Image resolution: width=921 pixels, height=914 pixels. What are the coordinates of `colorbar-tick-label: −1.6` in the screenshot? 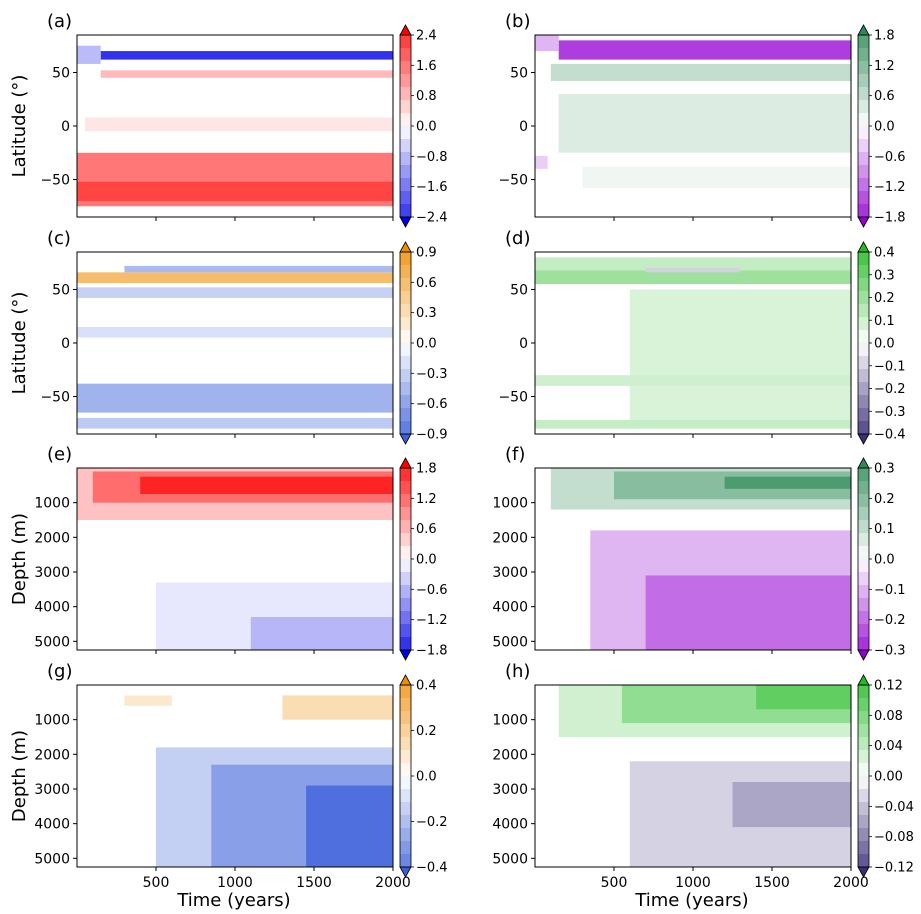 It's located at (432, 187).